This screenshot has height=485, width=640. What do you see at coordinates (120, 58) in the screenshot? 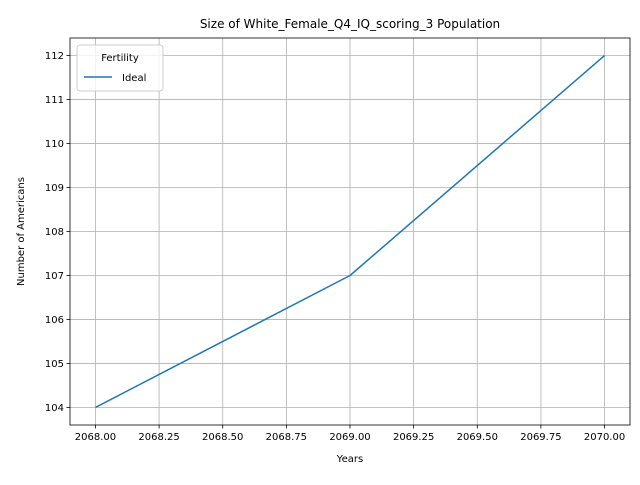
I see `legend-title: Fertility` at bounding box center [120, 58].